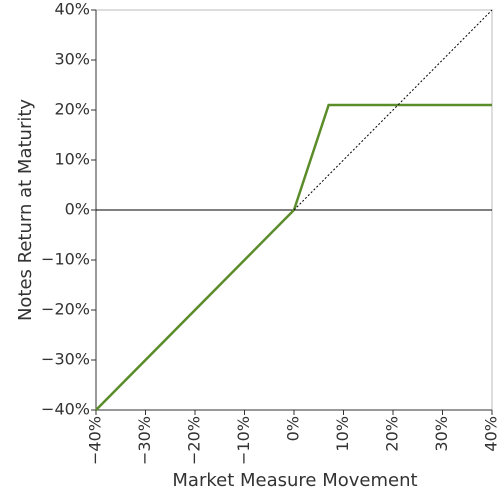 The height and width of the screenshot is (500, 500). I want to click on y-tick-label: 0%, so click(77, 209).